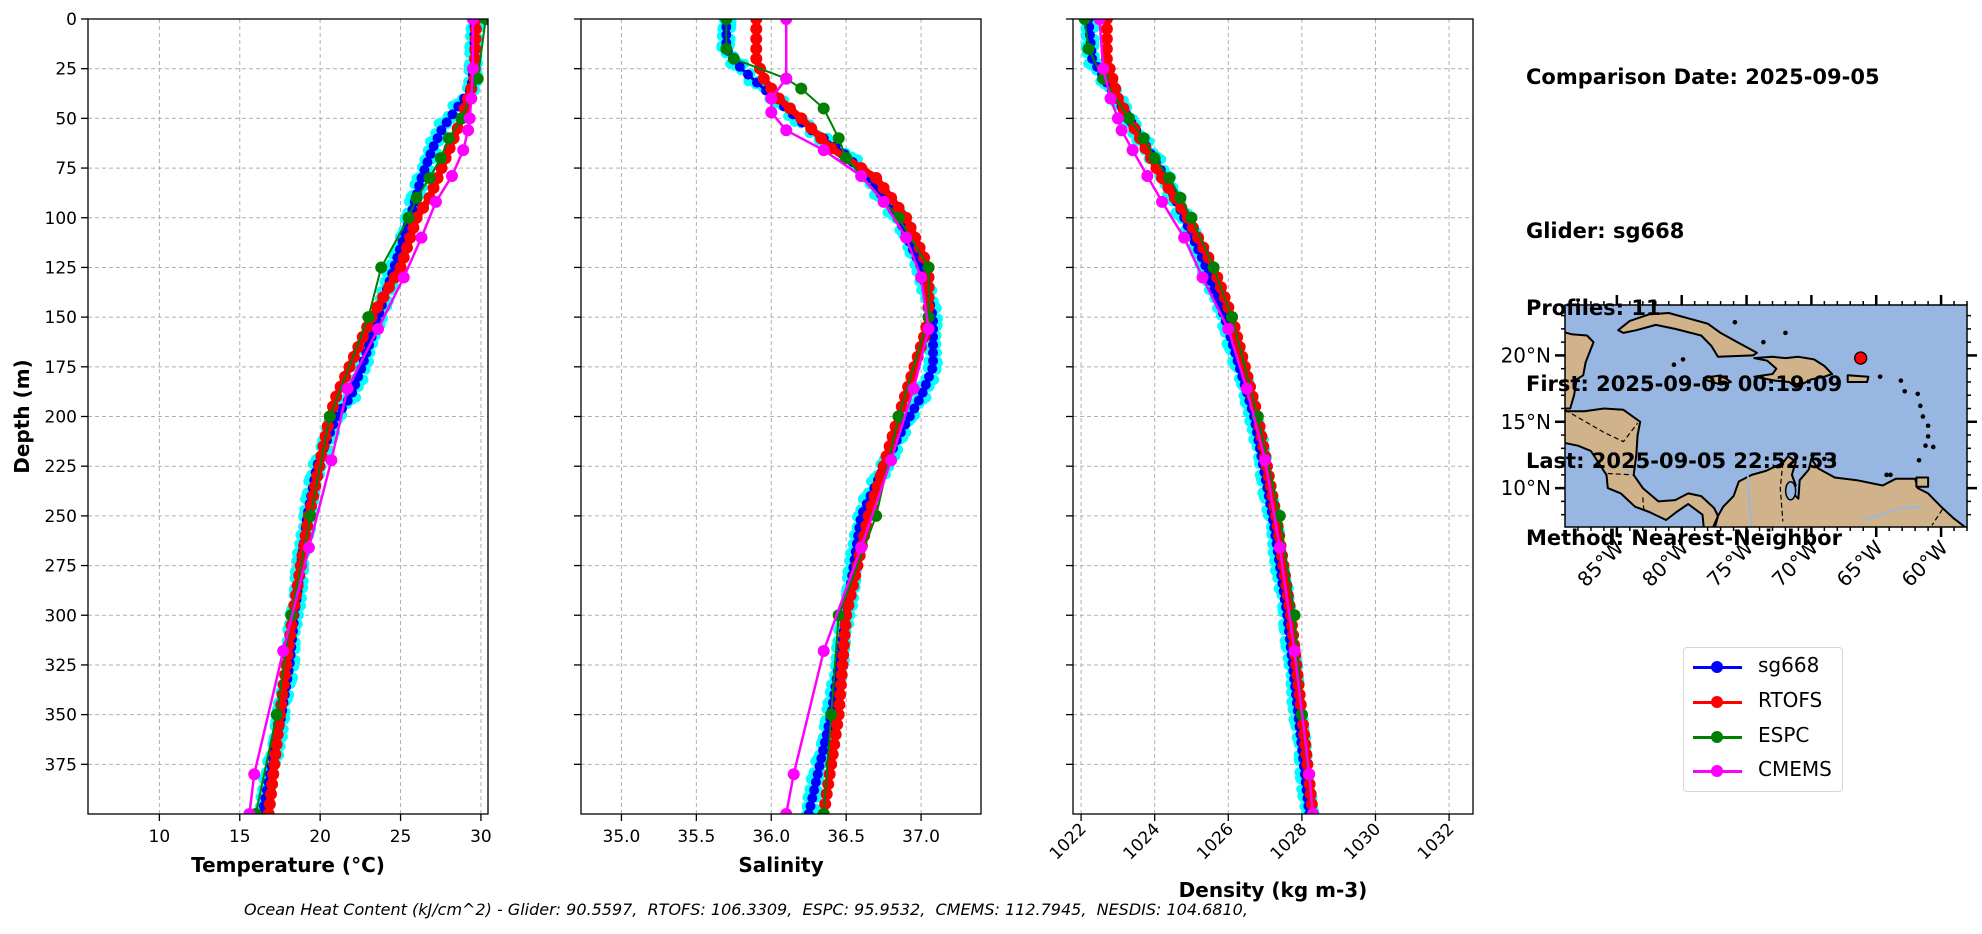 The image size is (1982, 934). I want to click on landmass-puerto-rico, so click(1858, 378).